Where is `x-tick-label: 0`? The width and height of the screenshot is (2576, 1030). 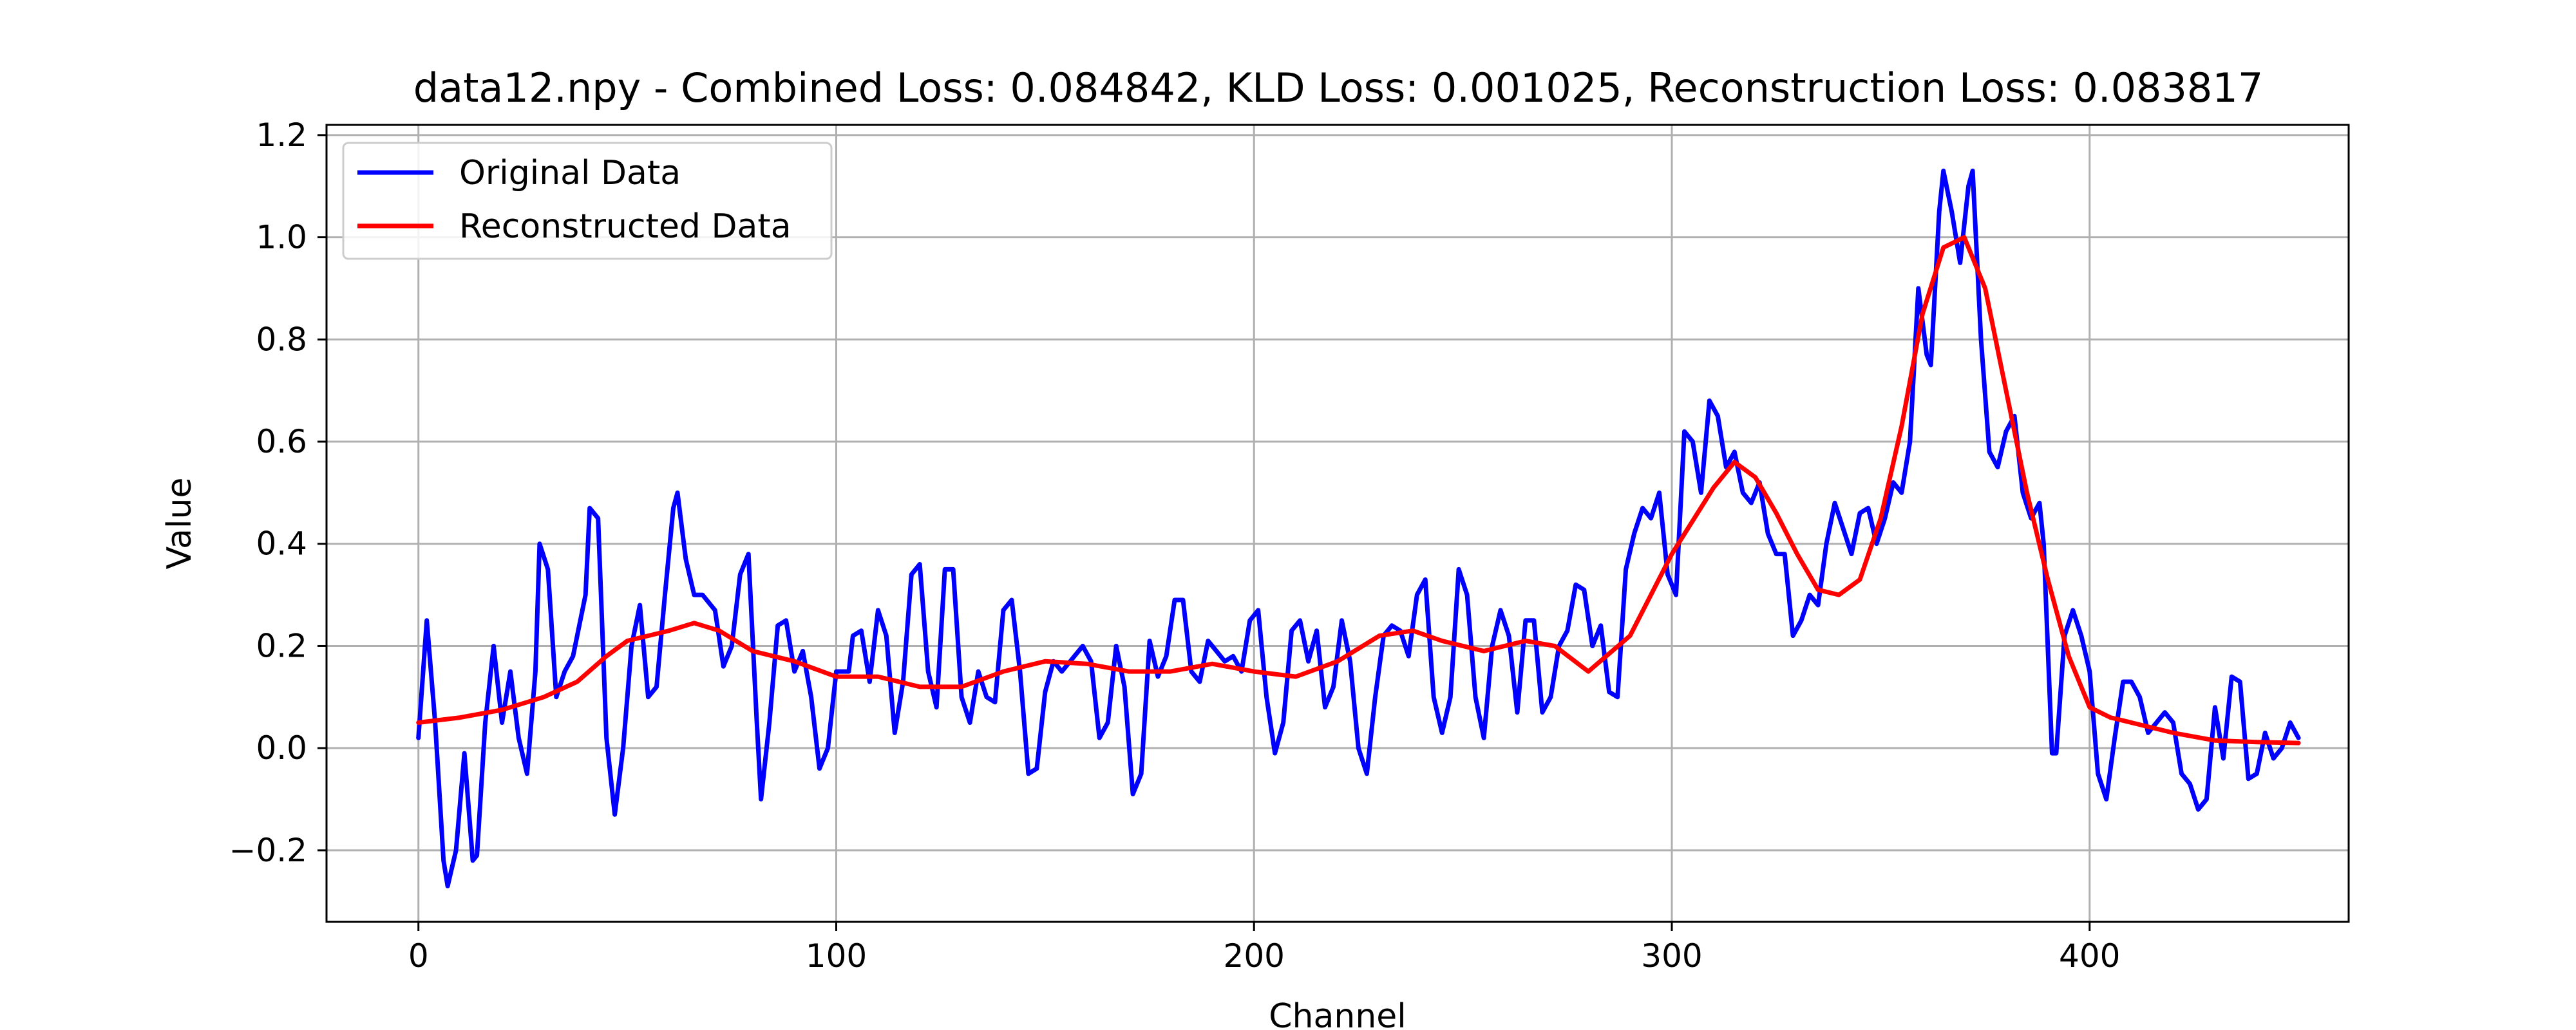 x-tick-label: 0 is located at coordinates (418, 956).